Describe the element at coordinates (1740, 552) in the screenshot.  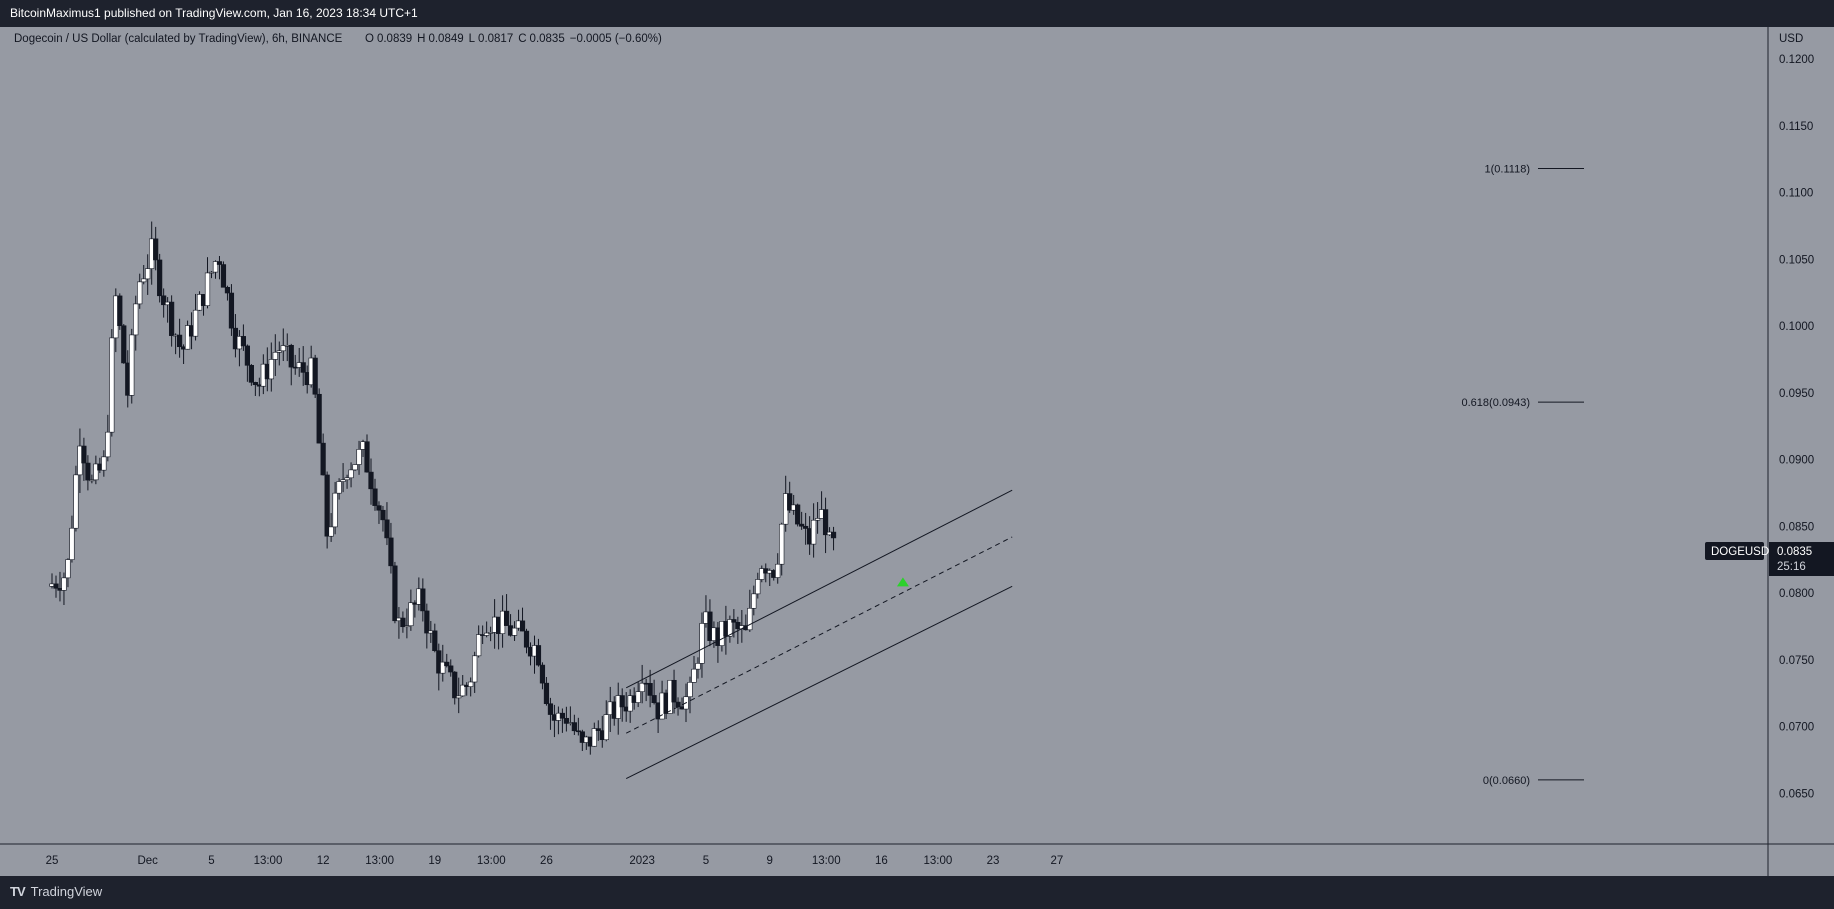
I see `symbol-text: DOGEUSD` at that location.